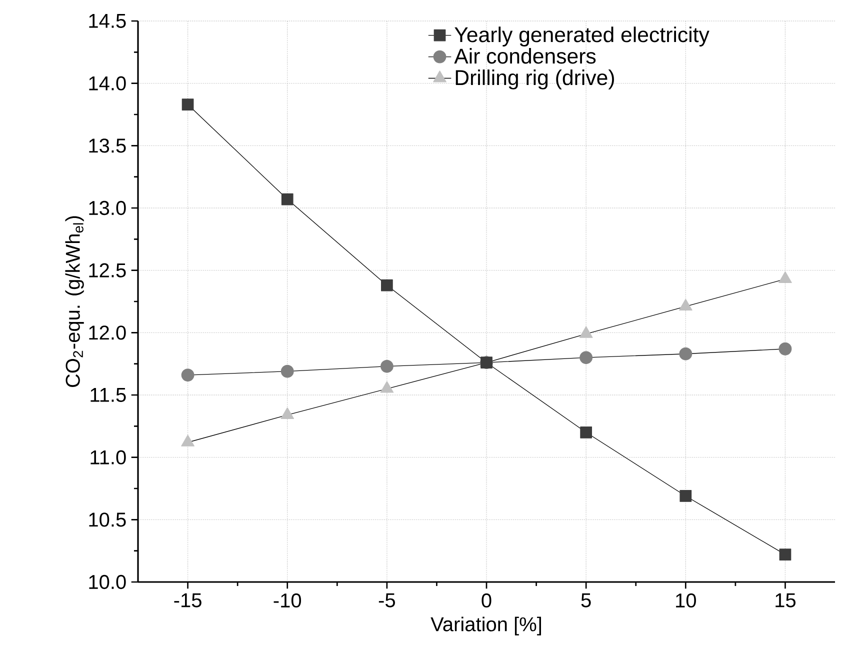  I want to click on y-tick-label: 11.5, so click(108, 395).